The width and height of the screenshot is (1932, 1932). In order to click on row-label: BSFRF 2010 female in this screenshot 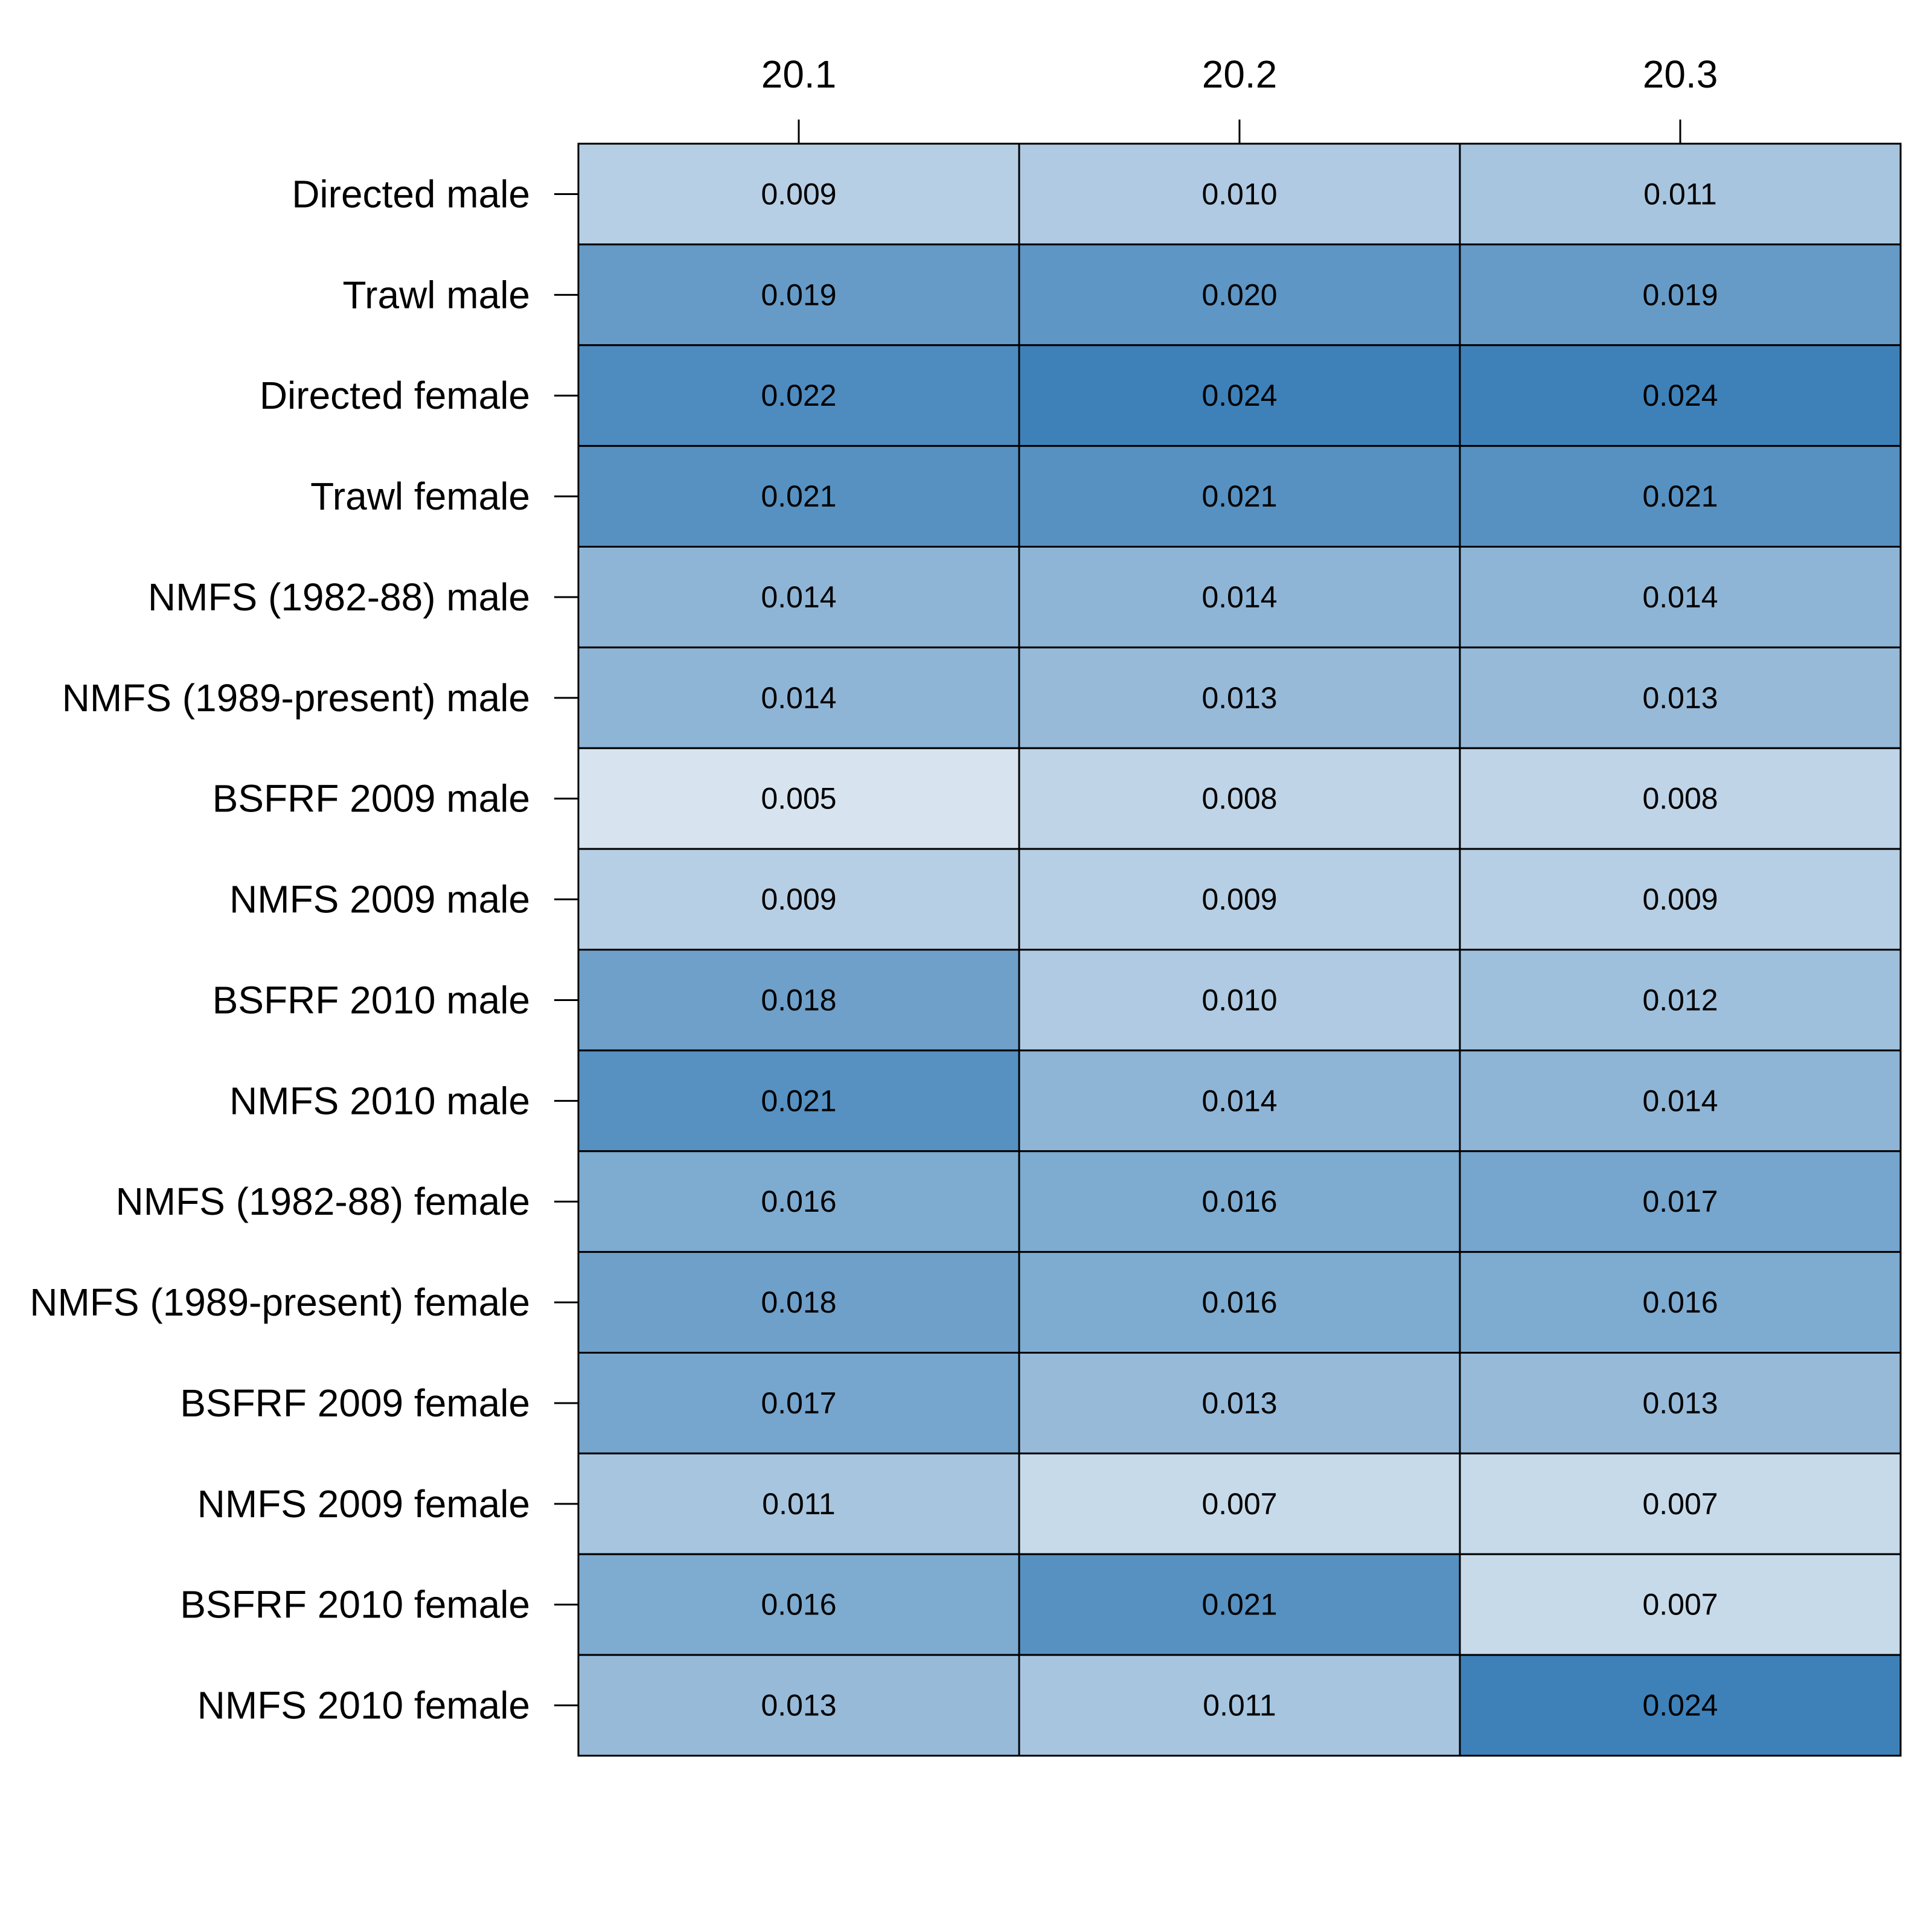, I will do `click(355, 1605)`.